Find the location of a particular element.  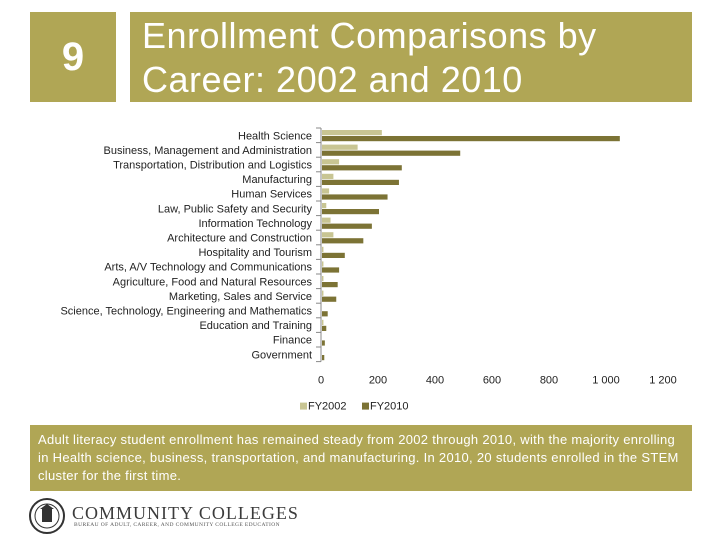

category-label: Finance is located at coordinates (292, 341).